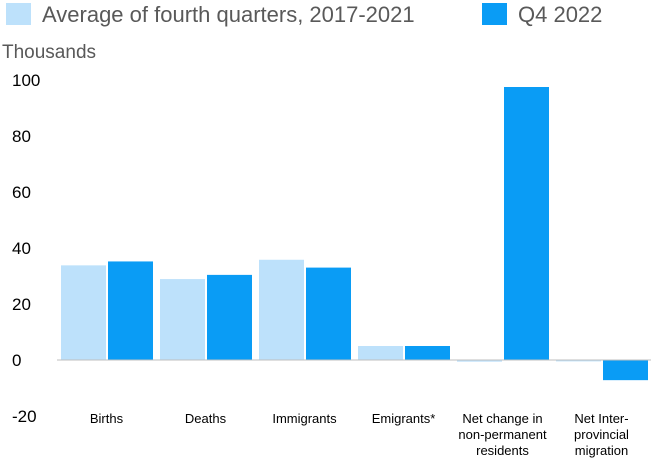 The width and height of the screenshot is (653, 464). What do you see at coordinates (107, 418) in the screenshot?
I see `x-tick-label: Births` at bounding box center [107, 418].